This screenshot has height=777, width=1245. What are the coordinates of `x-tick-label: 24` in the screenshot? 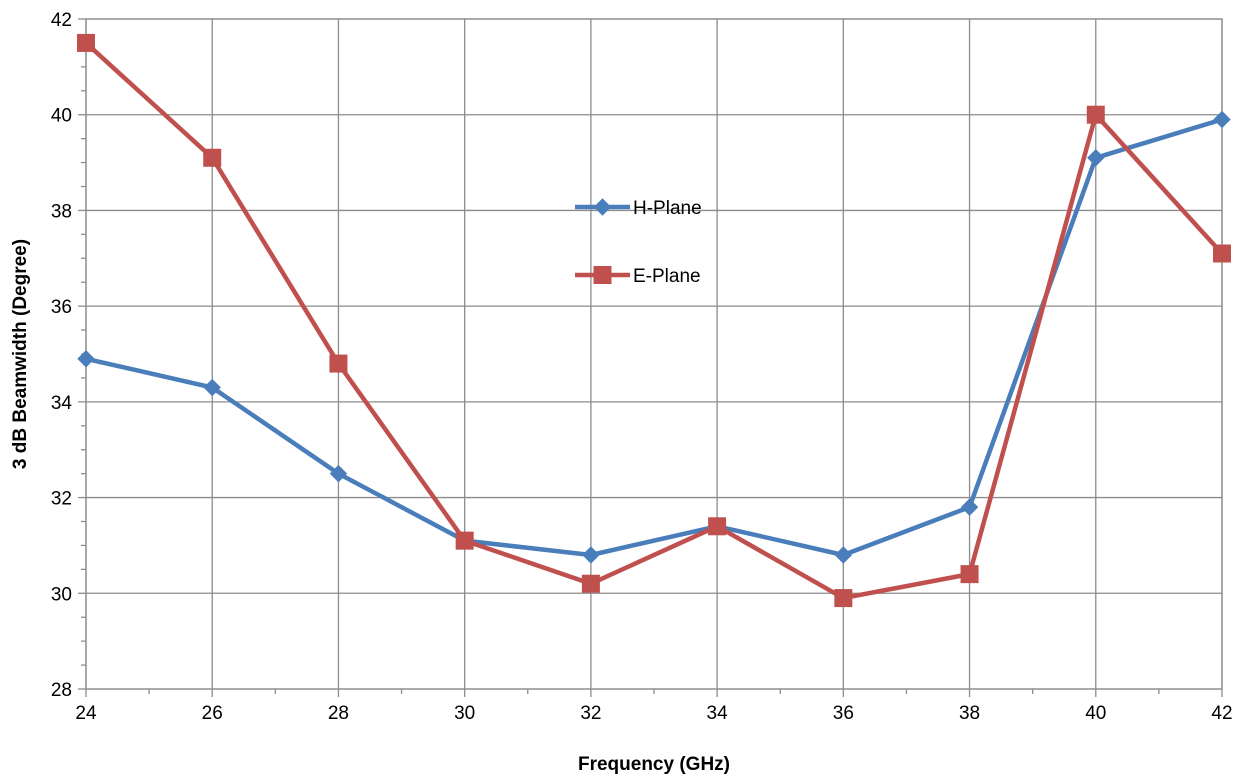 It's located at (86, 713).